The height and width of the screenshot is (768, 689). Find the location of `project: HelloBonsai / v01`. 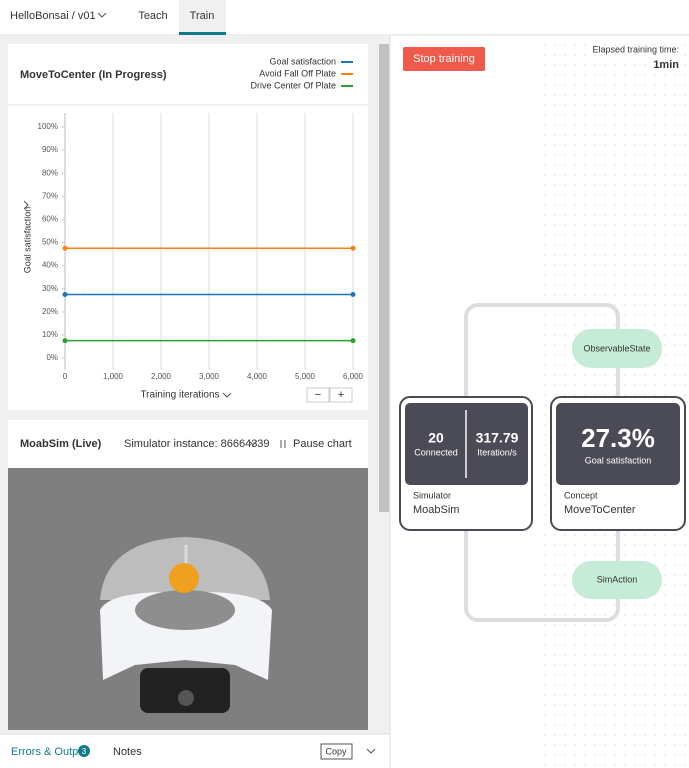

project: HelloBonsai / v01 is located at coordinates (53, 16).